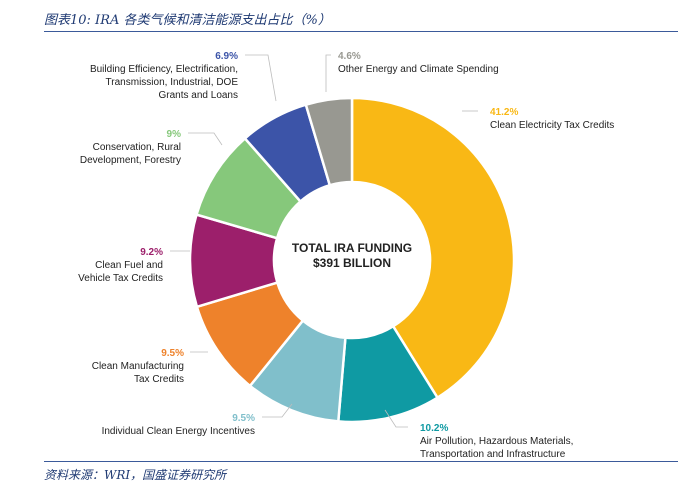 This screenshot has height=488, width=692. Describe the element at coordinates (130, 160) in the screenshot. I see `slice-name-label-5: Development, Forestry` at that location.